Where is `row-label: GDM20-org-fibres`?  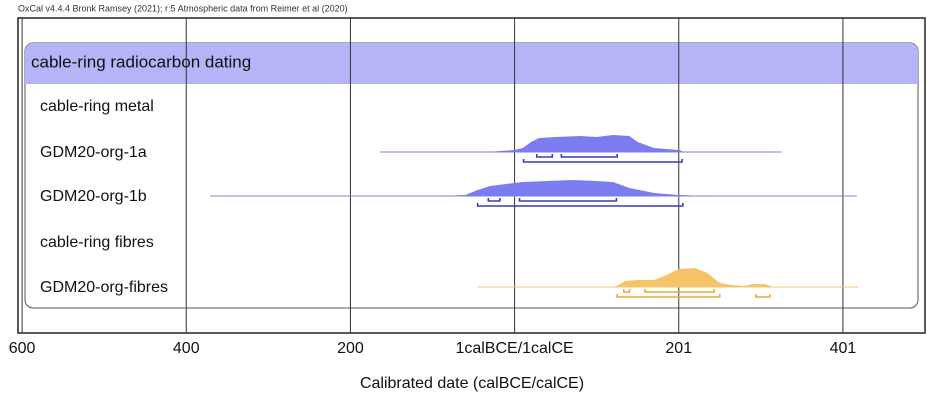
row-label: GDM20-org-fibres is located at coordinates (104, 287).